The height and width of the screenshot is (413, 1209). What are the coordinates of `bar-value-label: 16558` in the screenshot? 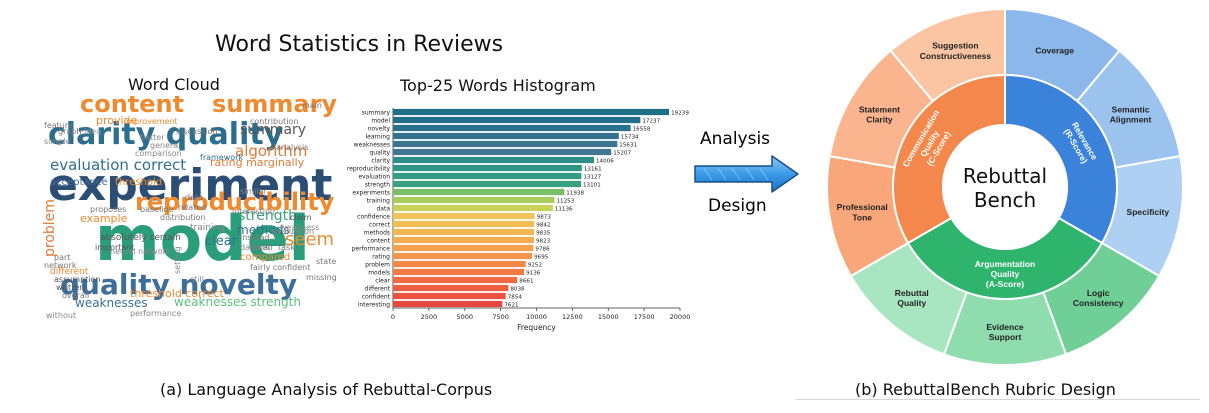 It's located at (642, 130).